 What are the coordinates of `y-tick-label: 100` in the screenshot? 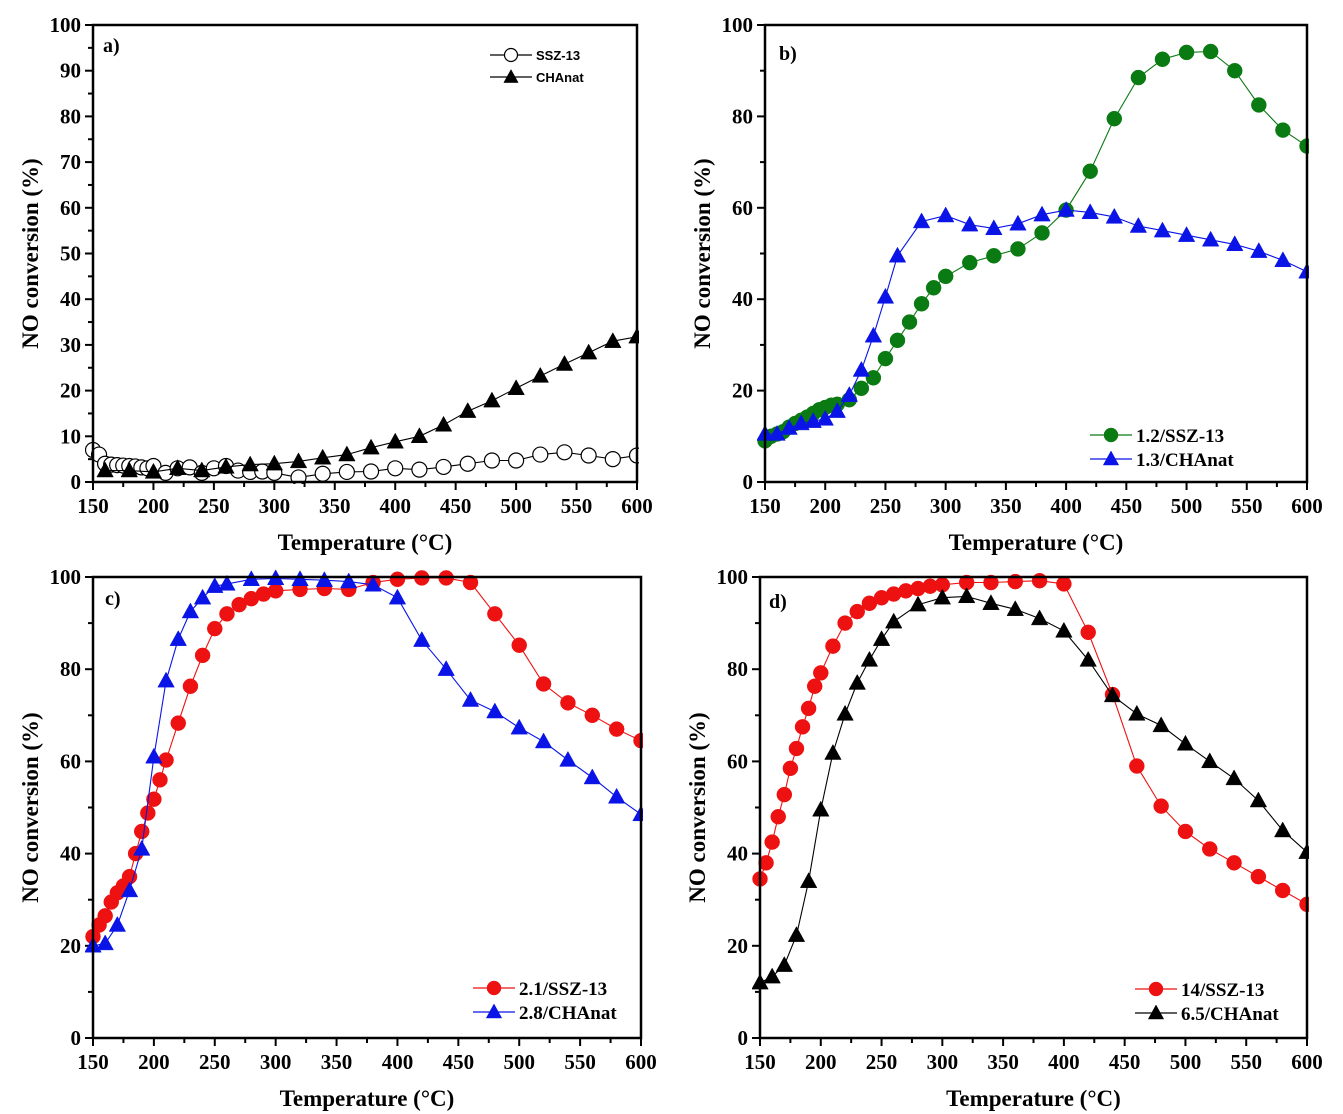 It's located at (733, 577).